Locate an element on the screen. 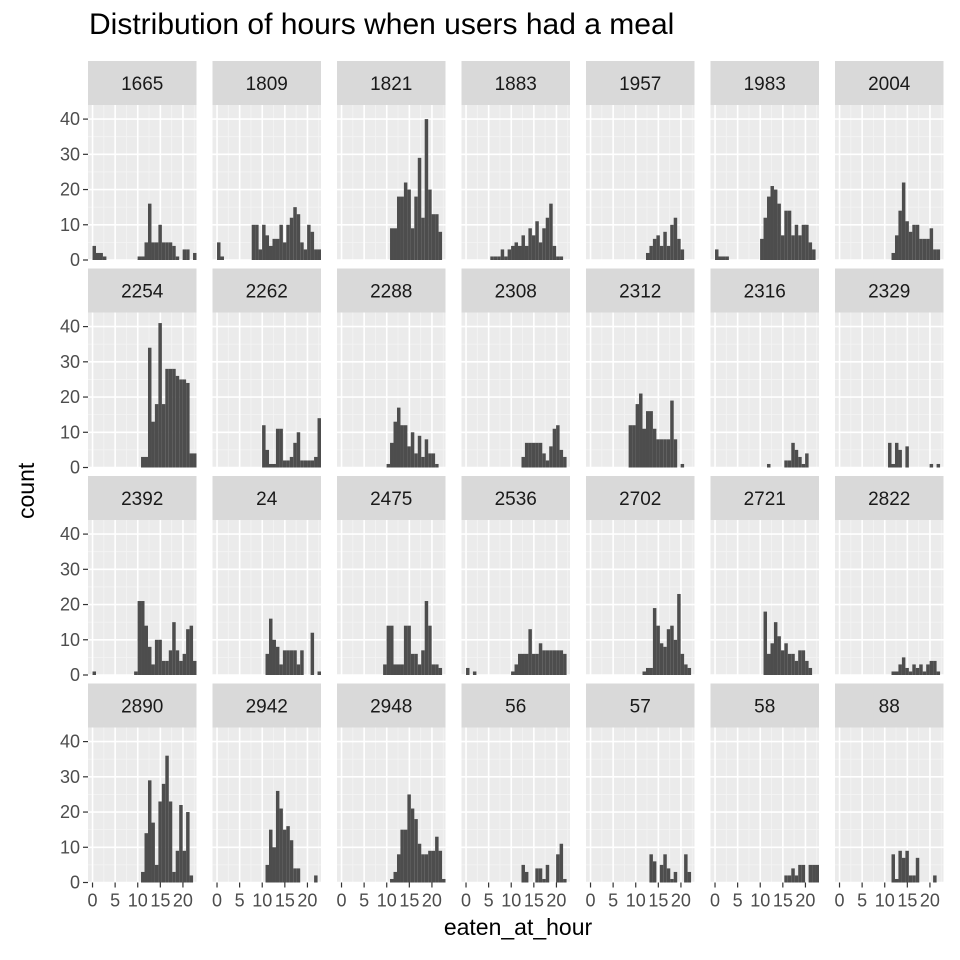  facet-strip-label: 1883 is located at coordinates (516, 84).